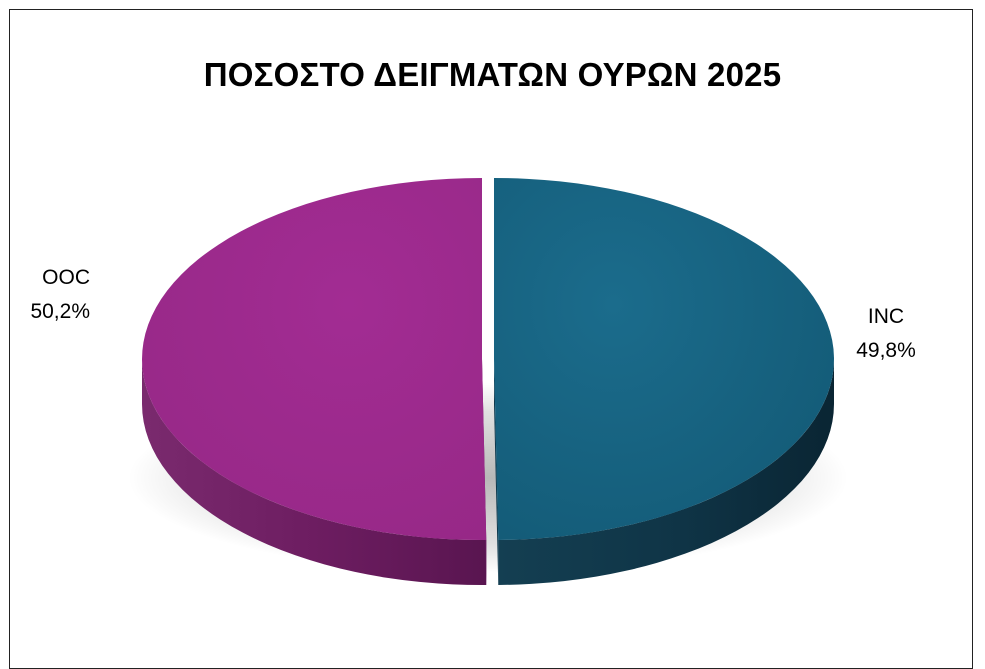 Image resolution: width=985 pixels, height=669 pixels. I want to click on pie-slice-side-ooc, so click(314, 472).